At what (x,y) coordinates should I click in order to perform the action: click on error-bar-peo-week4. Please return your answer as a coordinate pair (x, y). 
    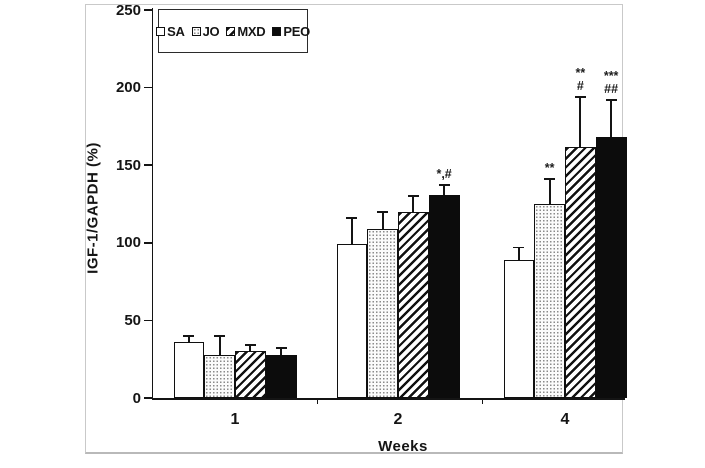
    Looking at the image, I should click on (611, 119).